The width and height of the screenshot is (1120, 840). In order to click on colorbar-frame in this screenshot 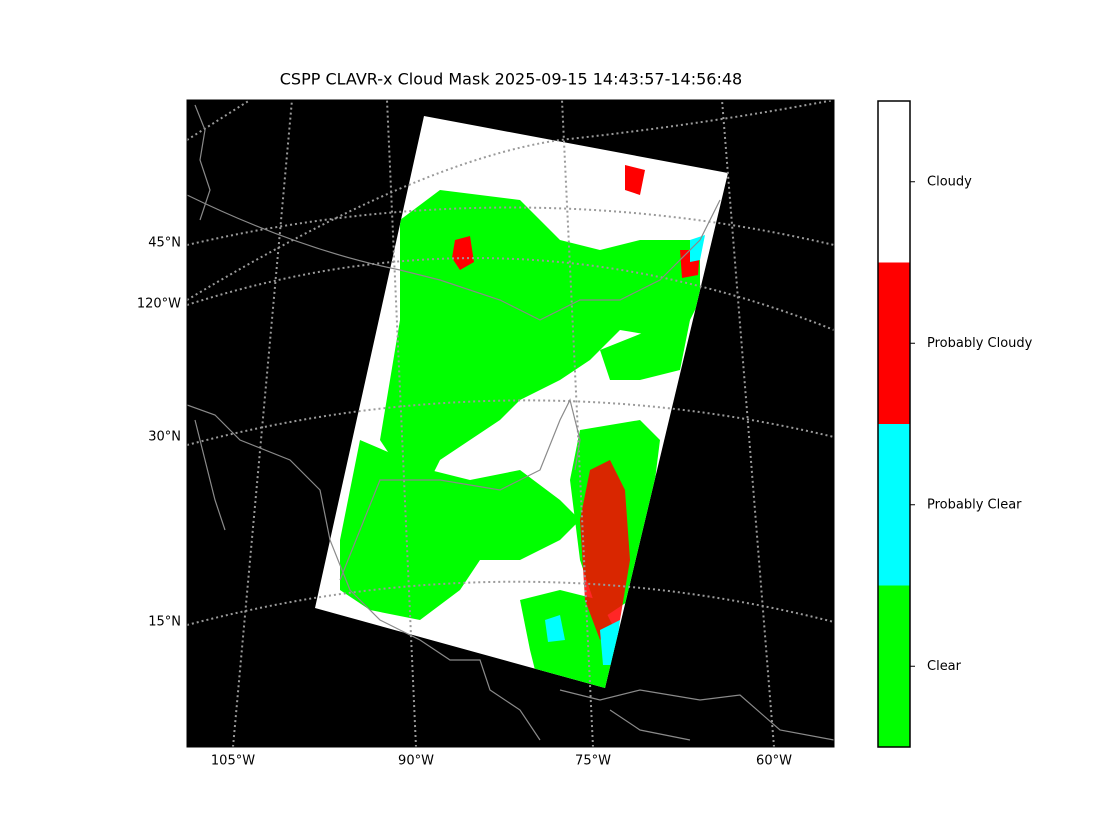, I will do `click(894, 424)`.